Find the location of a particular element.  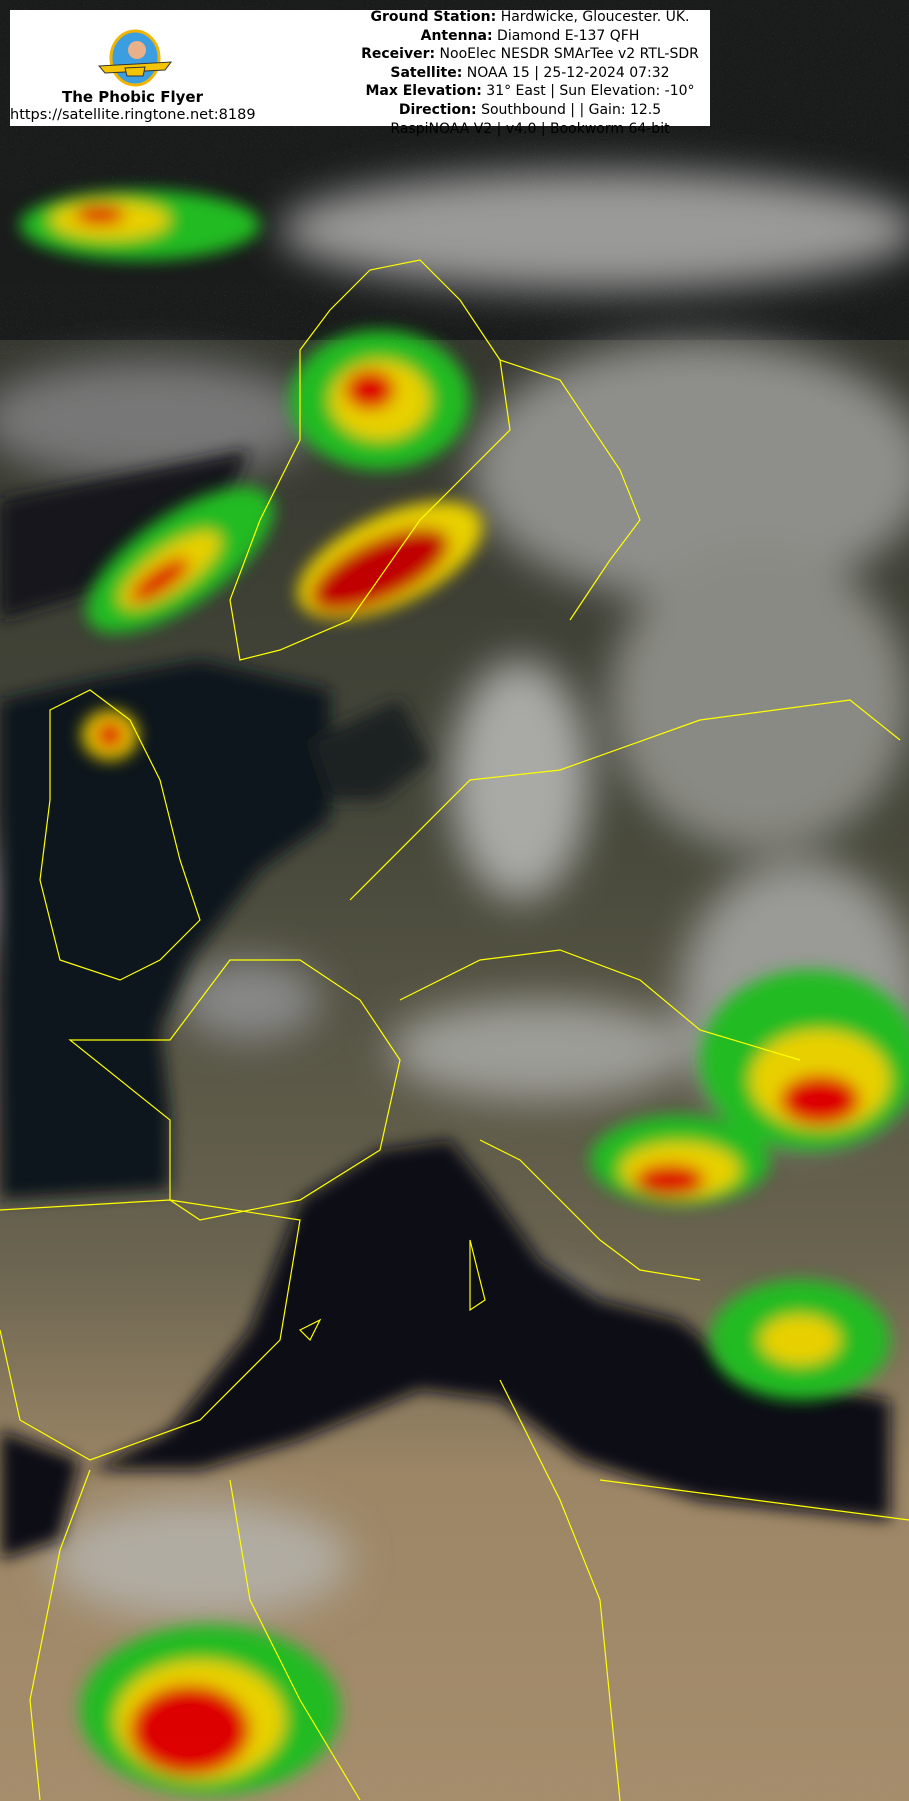

line-label: Receiver: is located at coordinates (398, 54).